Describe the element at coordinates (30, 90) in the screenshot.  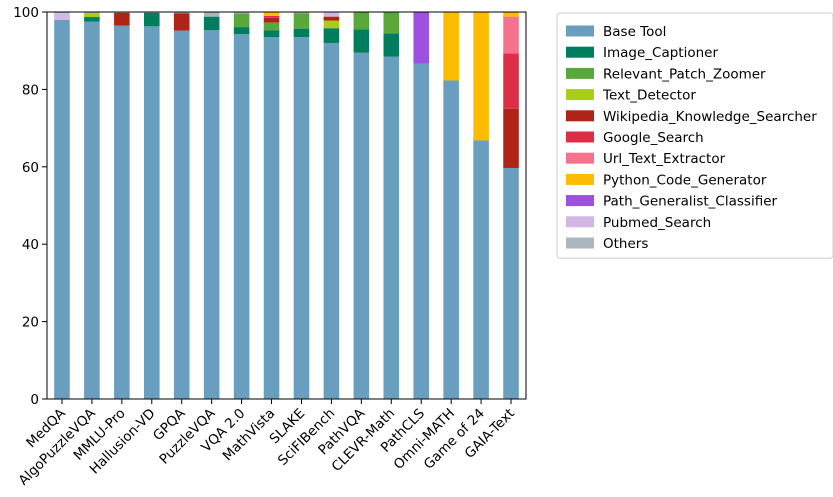
I see `y-tick-label: 80` at that location.